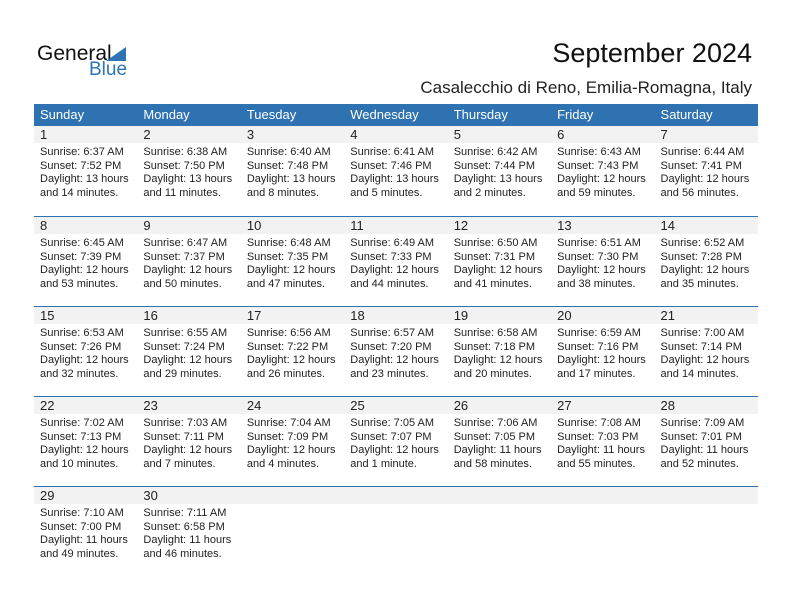  What do you see at coordinates (287, 256) in the screenshot?
I see `sunset: Sunset: 7:35 PM` at bounding box center [287, 256].